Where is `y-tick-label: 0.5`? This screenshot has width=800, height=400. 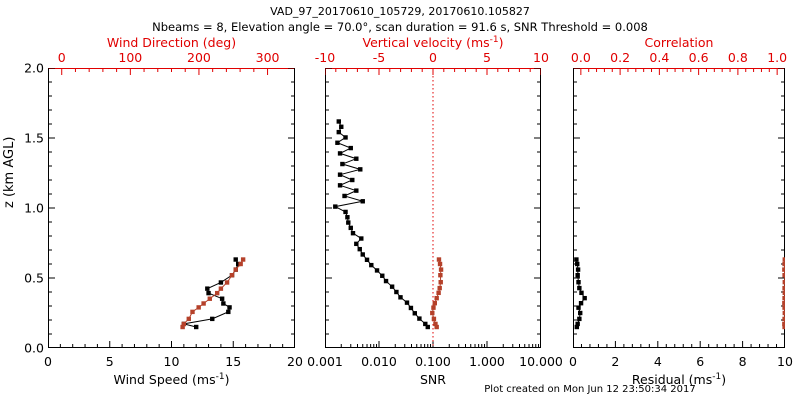
y-tick-label: 0.5 is located at coordinates (34, 278).